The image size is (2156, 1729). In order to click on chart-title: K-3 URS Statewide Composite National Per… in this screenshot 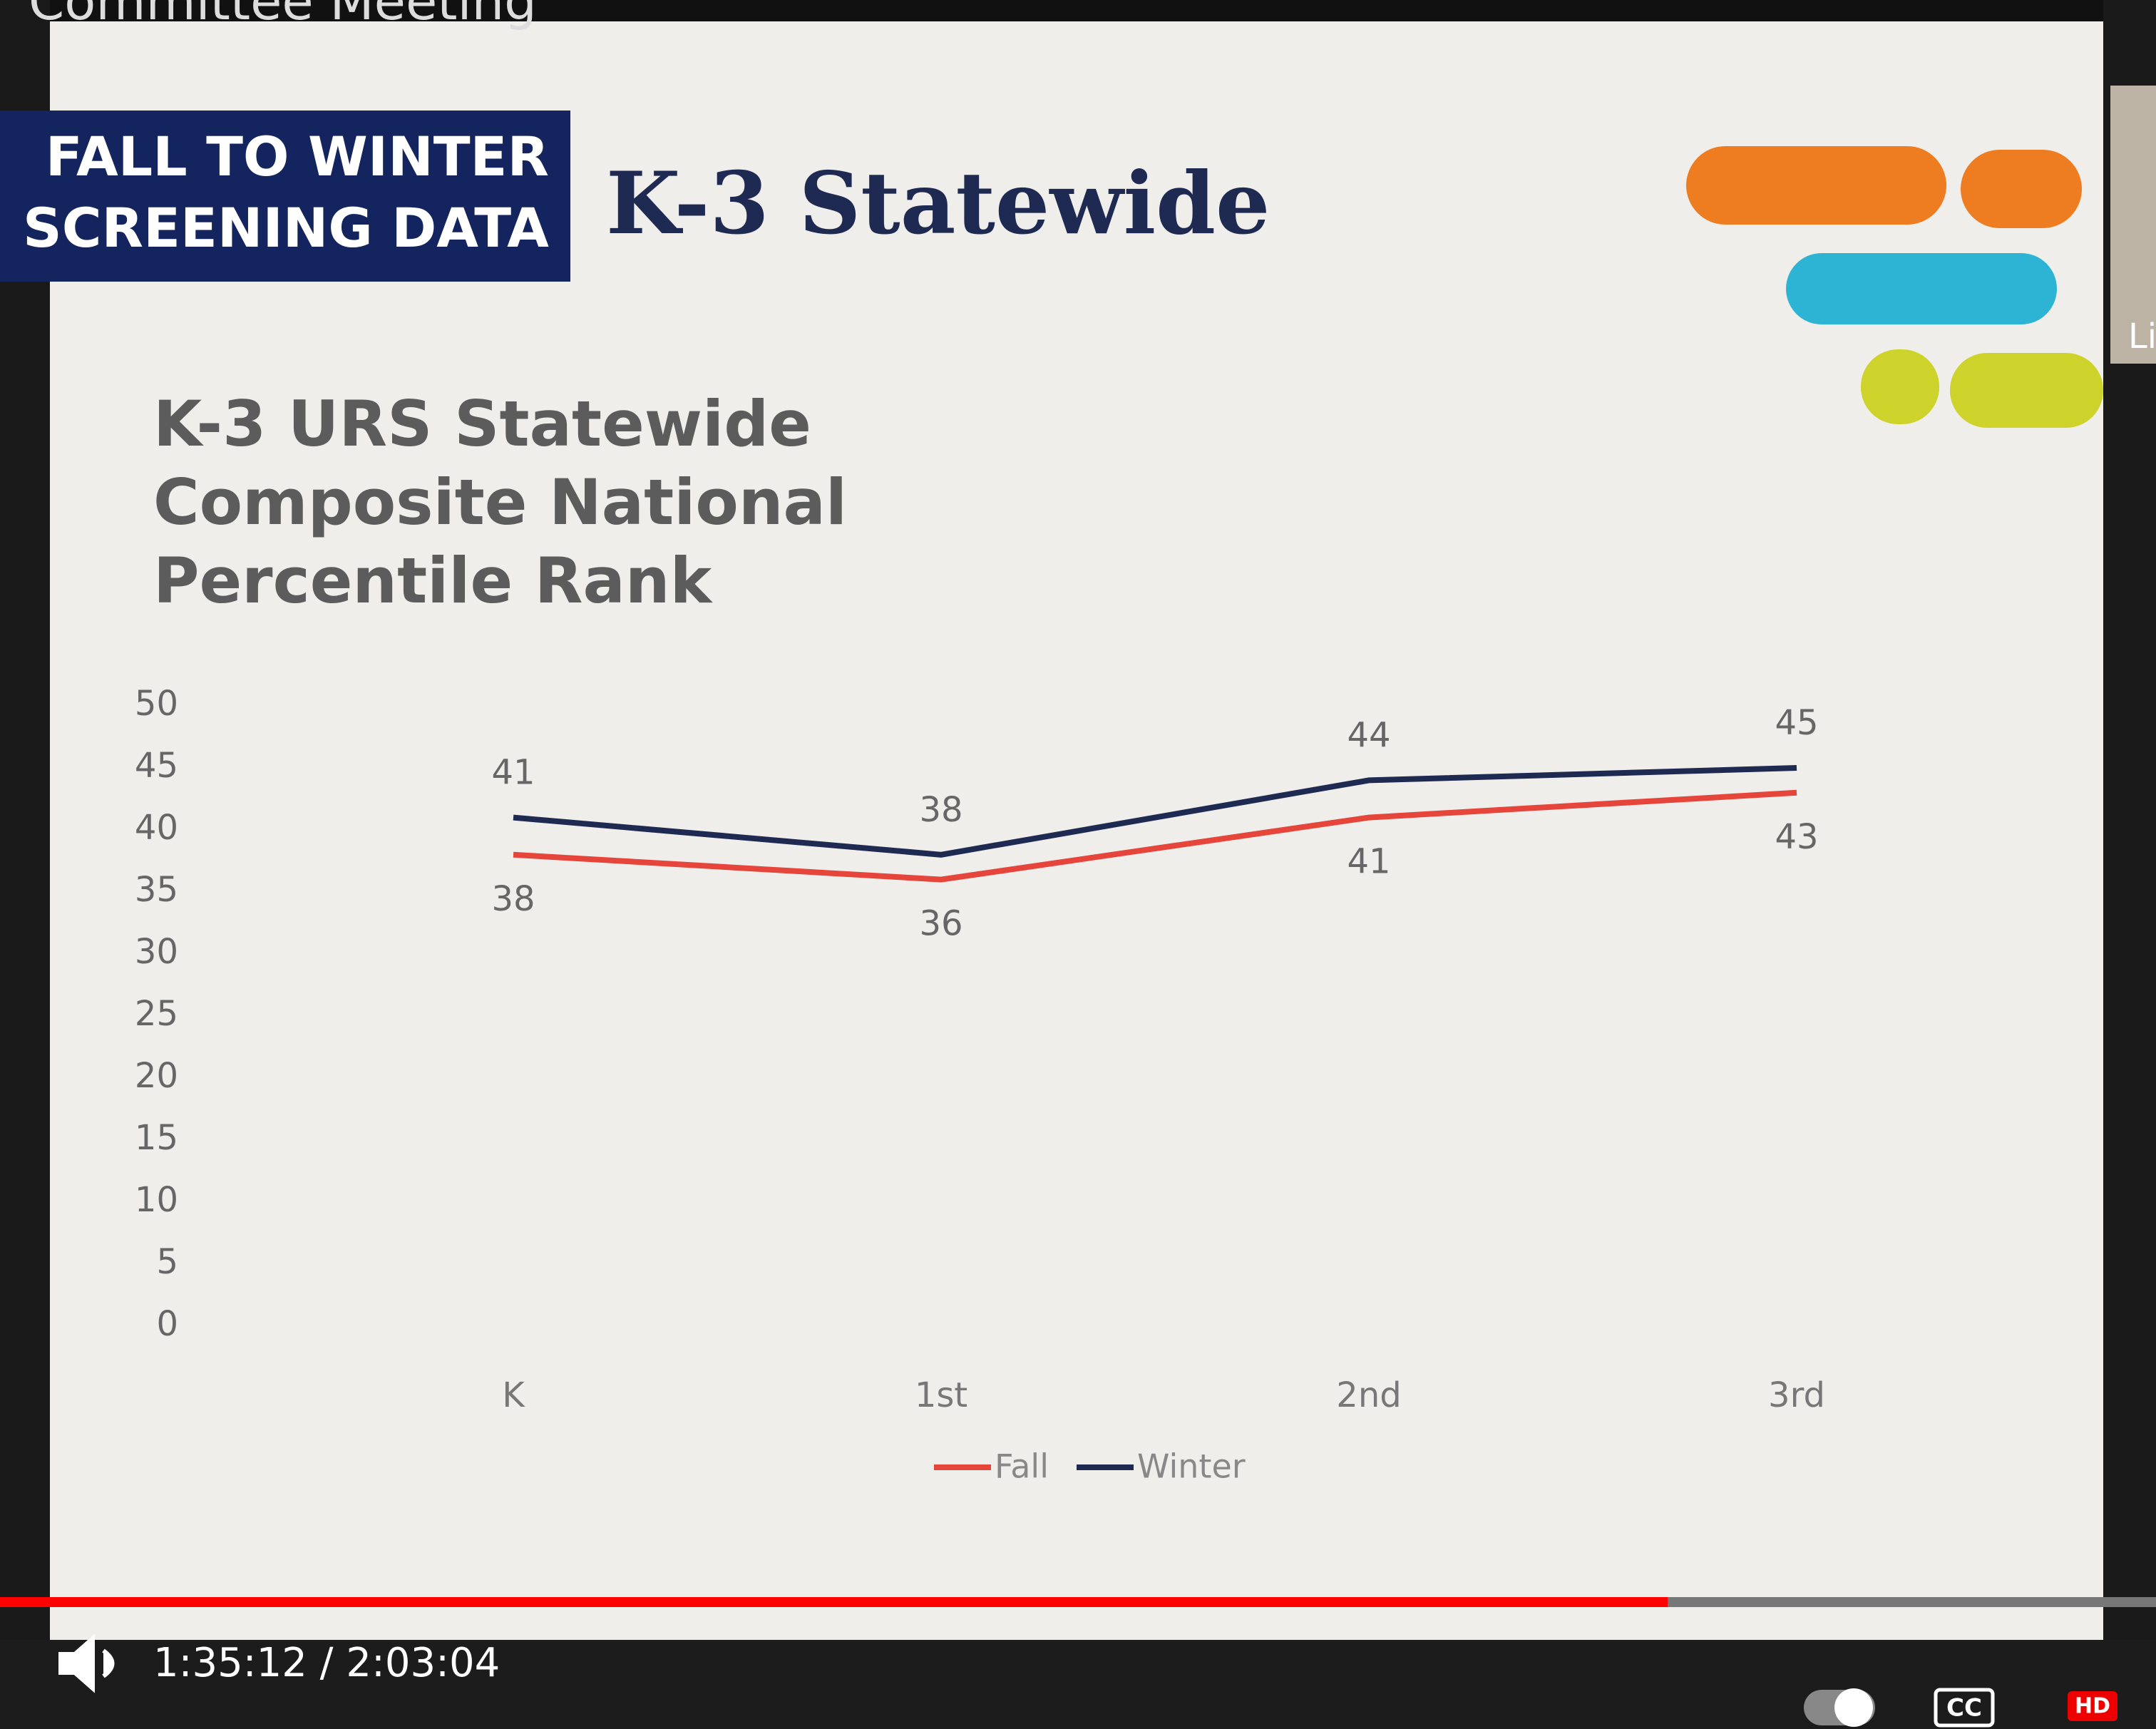, I will do `click(500, 502)`.